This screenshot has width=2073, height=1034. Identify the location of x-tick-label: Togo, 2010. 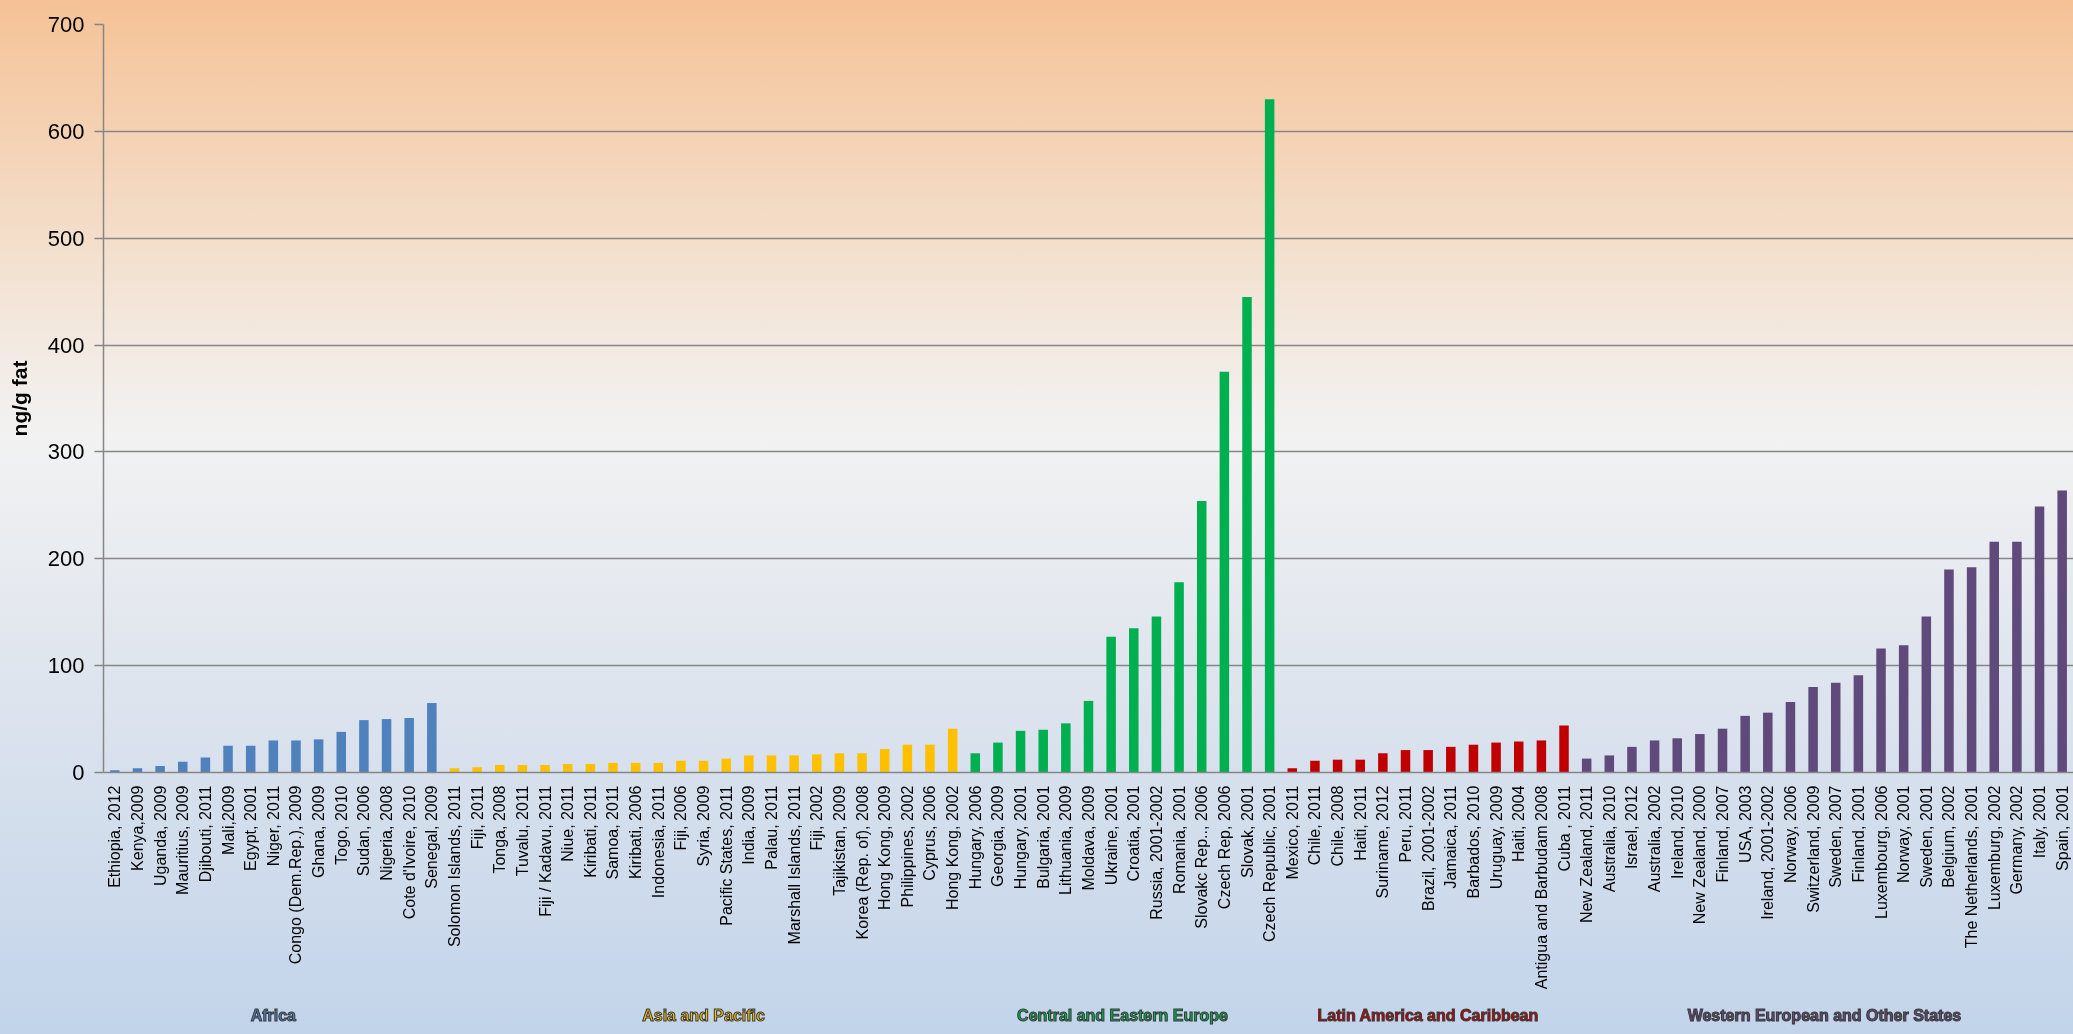
(341, 825).